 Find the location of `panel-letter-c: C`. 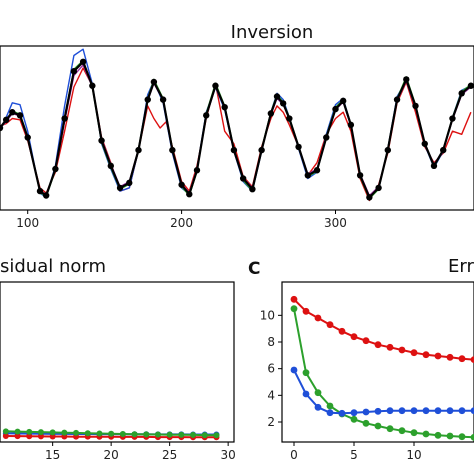

panel-letter-c: C is located at coordinates (254, 269).